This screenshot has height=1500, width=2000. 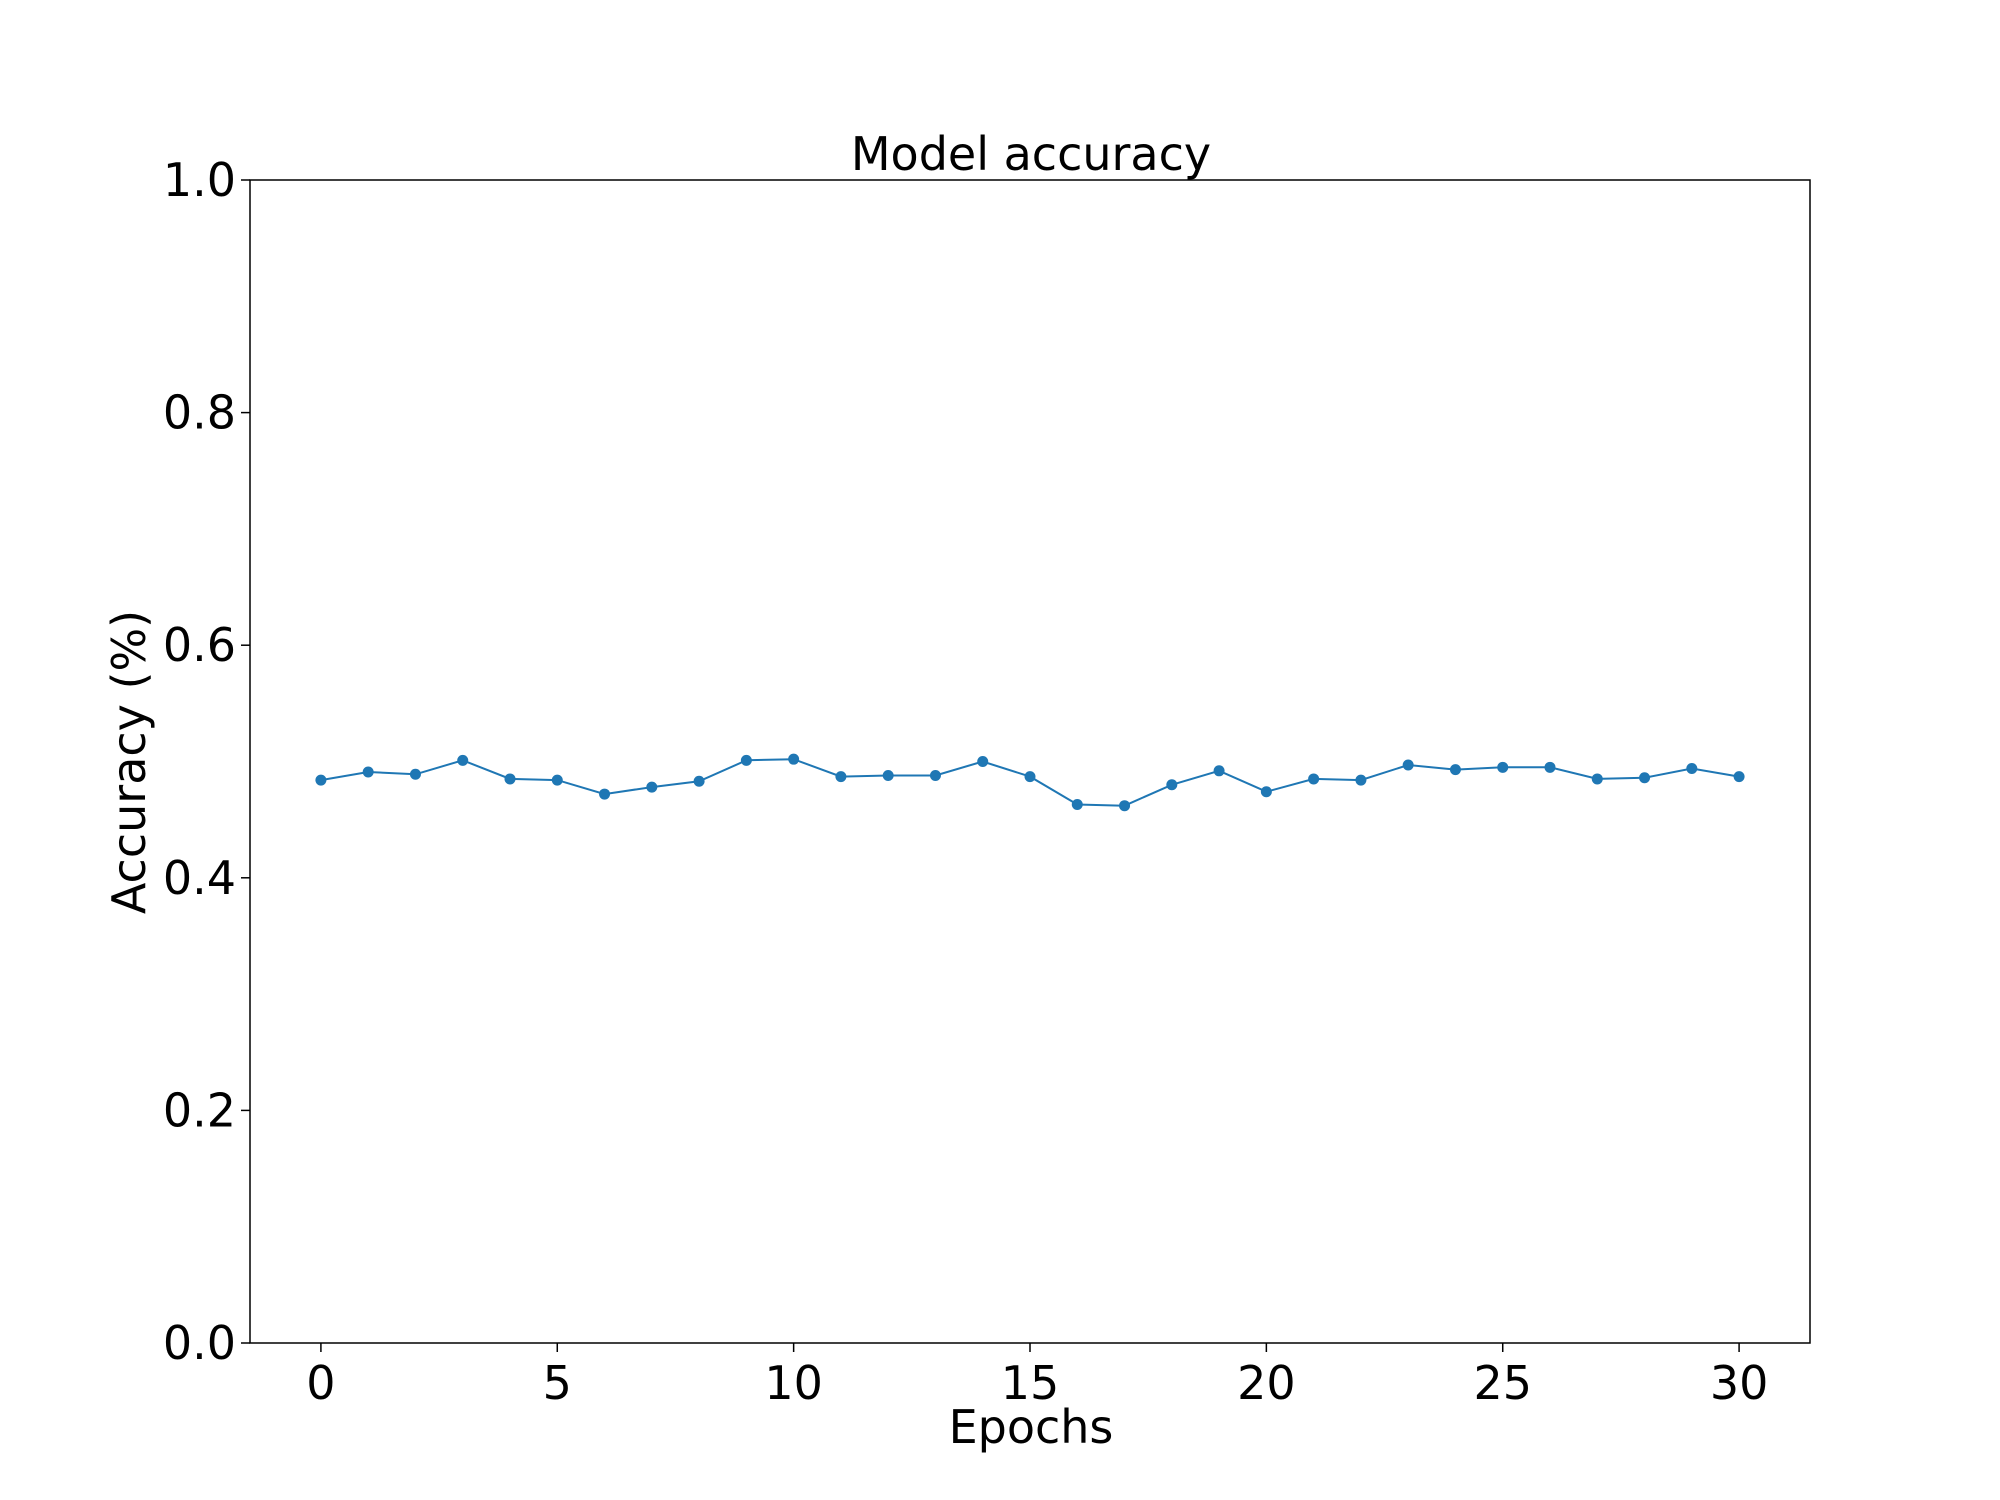 I want to click on y-tick-label: 1.0, so click(x=199, y=180).